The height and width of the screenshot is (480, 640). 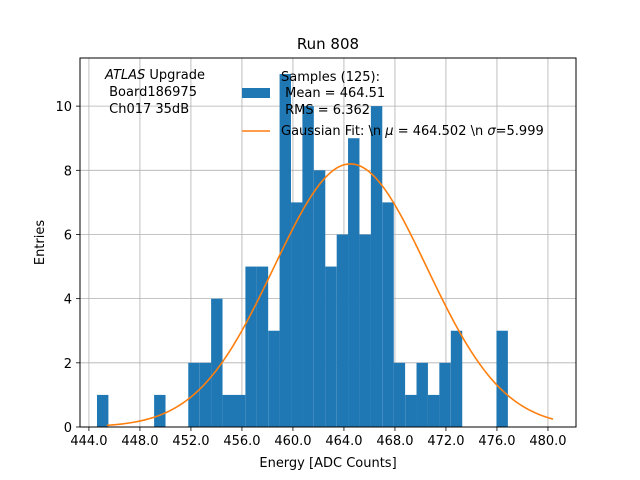 I want to click on legend-fit-mu: μ, so click(x=388, y=131).